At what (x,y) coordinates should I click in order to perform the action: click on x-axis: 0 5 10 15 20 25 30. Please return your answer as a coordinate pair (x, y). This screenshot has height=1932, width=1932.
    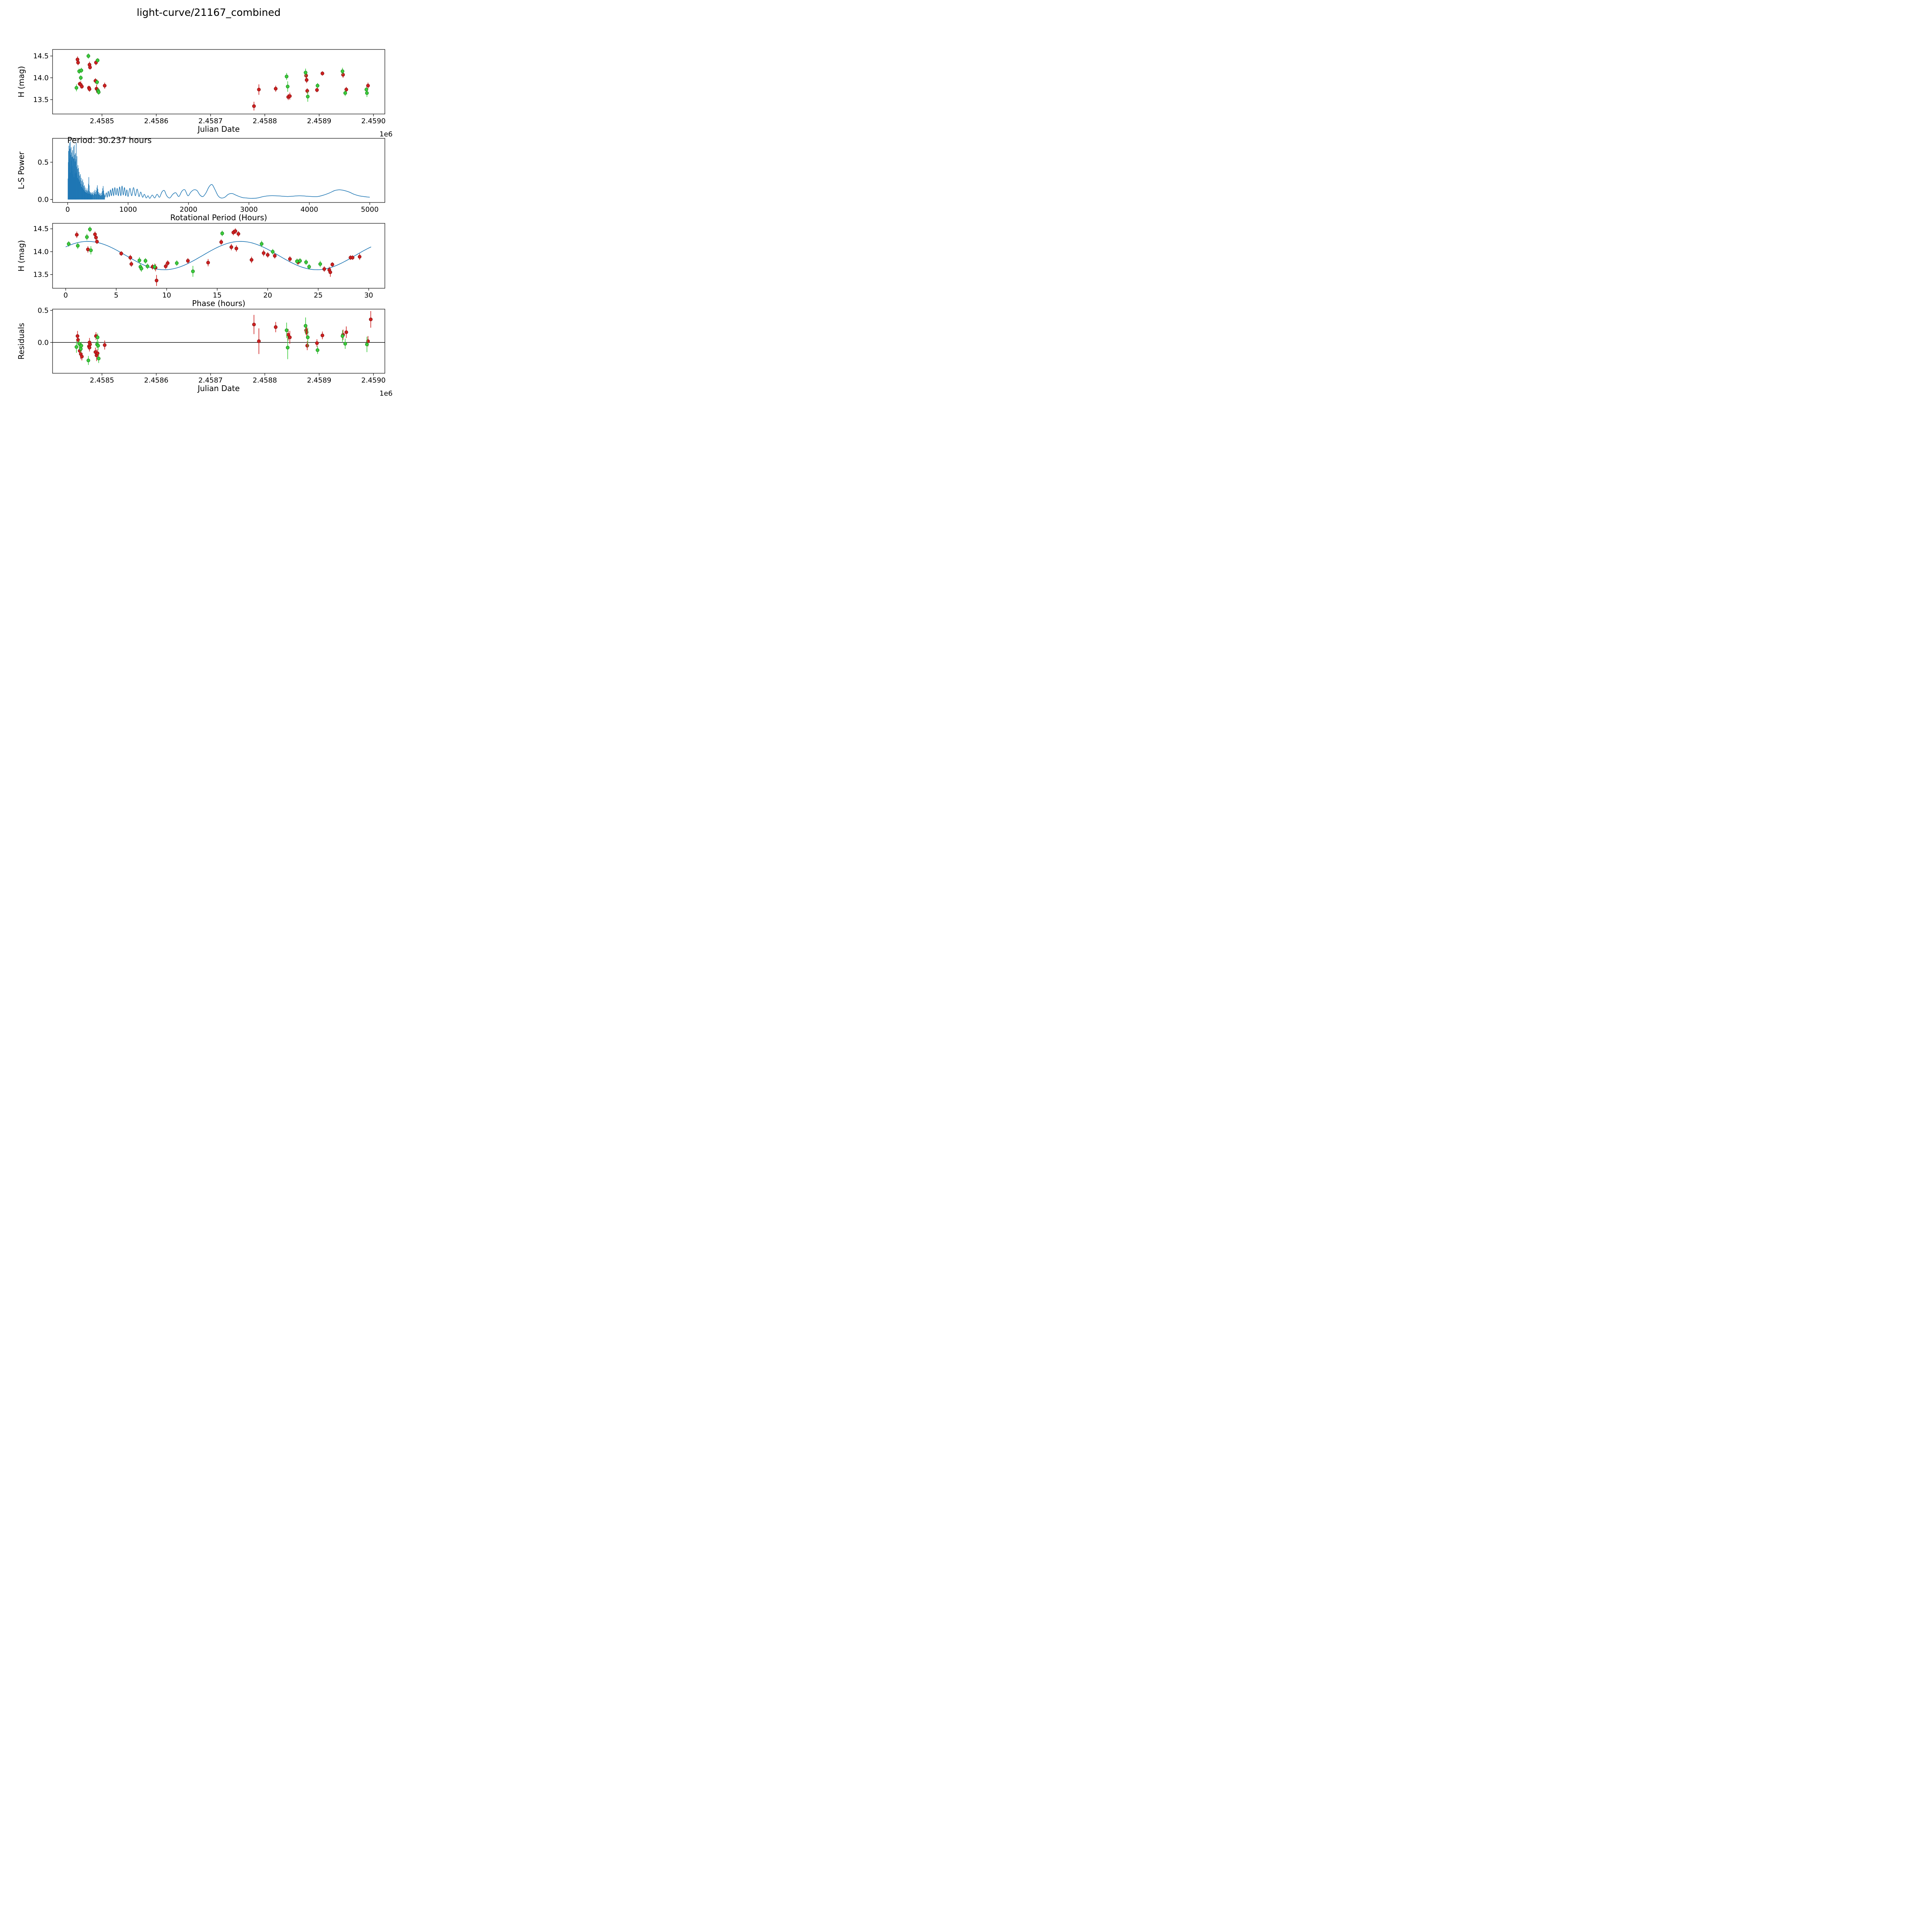
    Looking at the image, I should click on (218, 294).